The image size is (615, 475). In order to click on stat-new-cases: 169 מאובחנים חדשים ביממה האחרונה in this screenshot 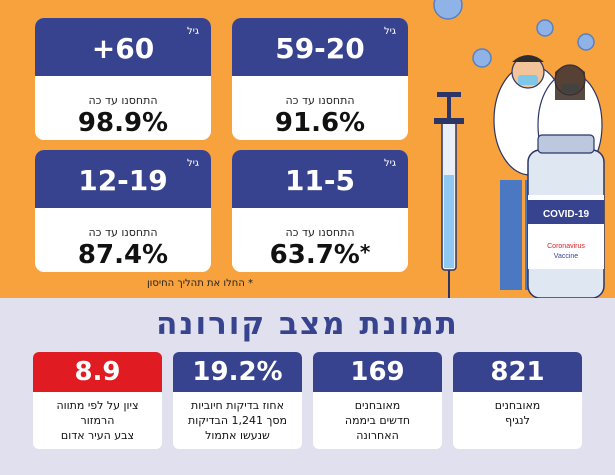, I will do `click(377, 400)`.